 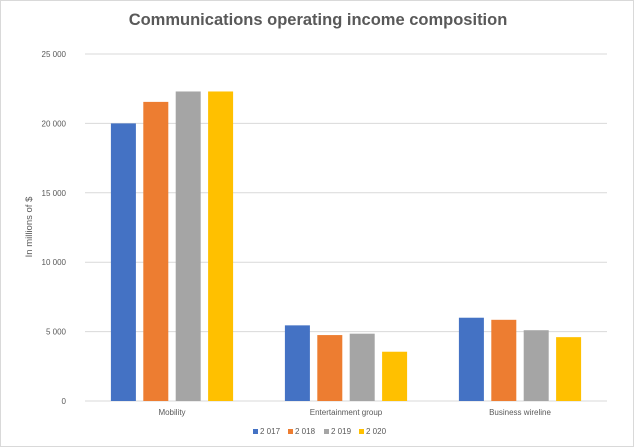 What do you see at coordinates (56, 332) in the screenshot?
I see `y-tick-label: 5 000` at bounding box center [56, 332].